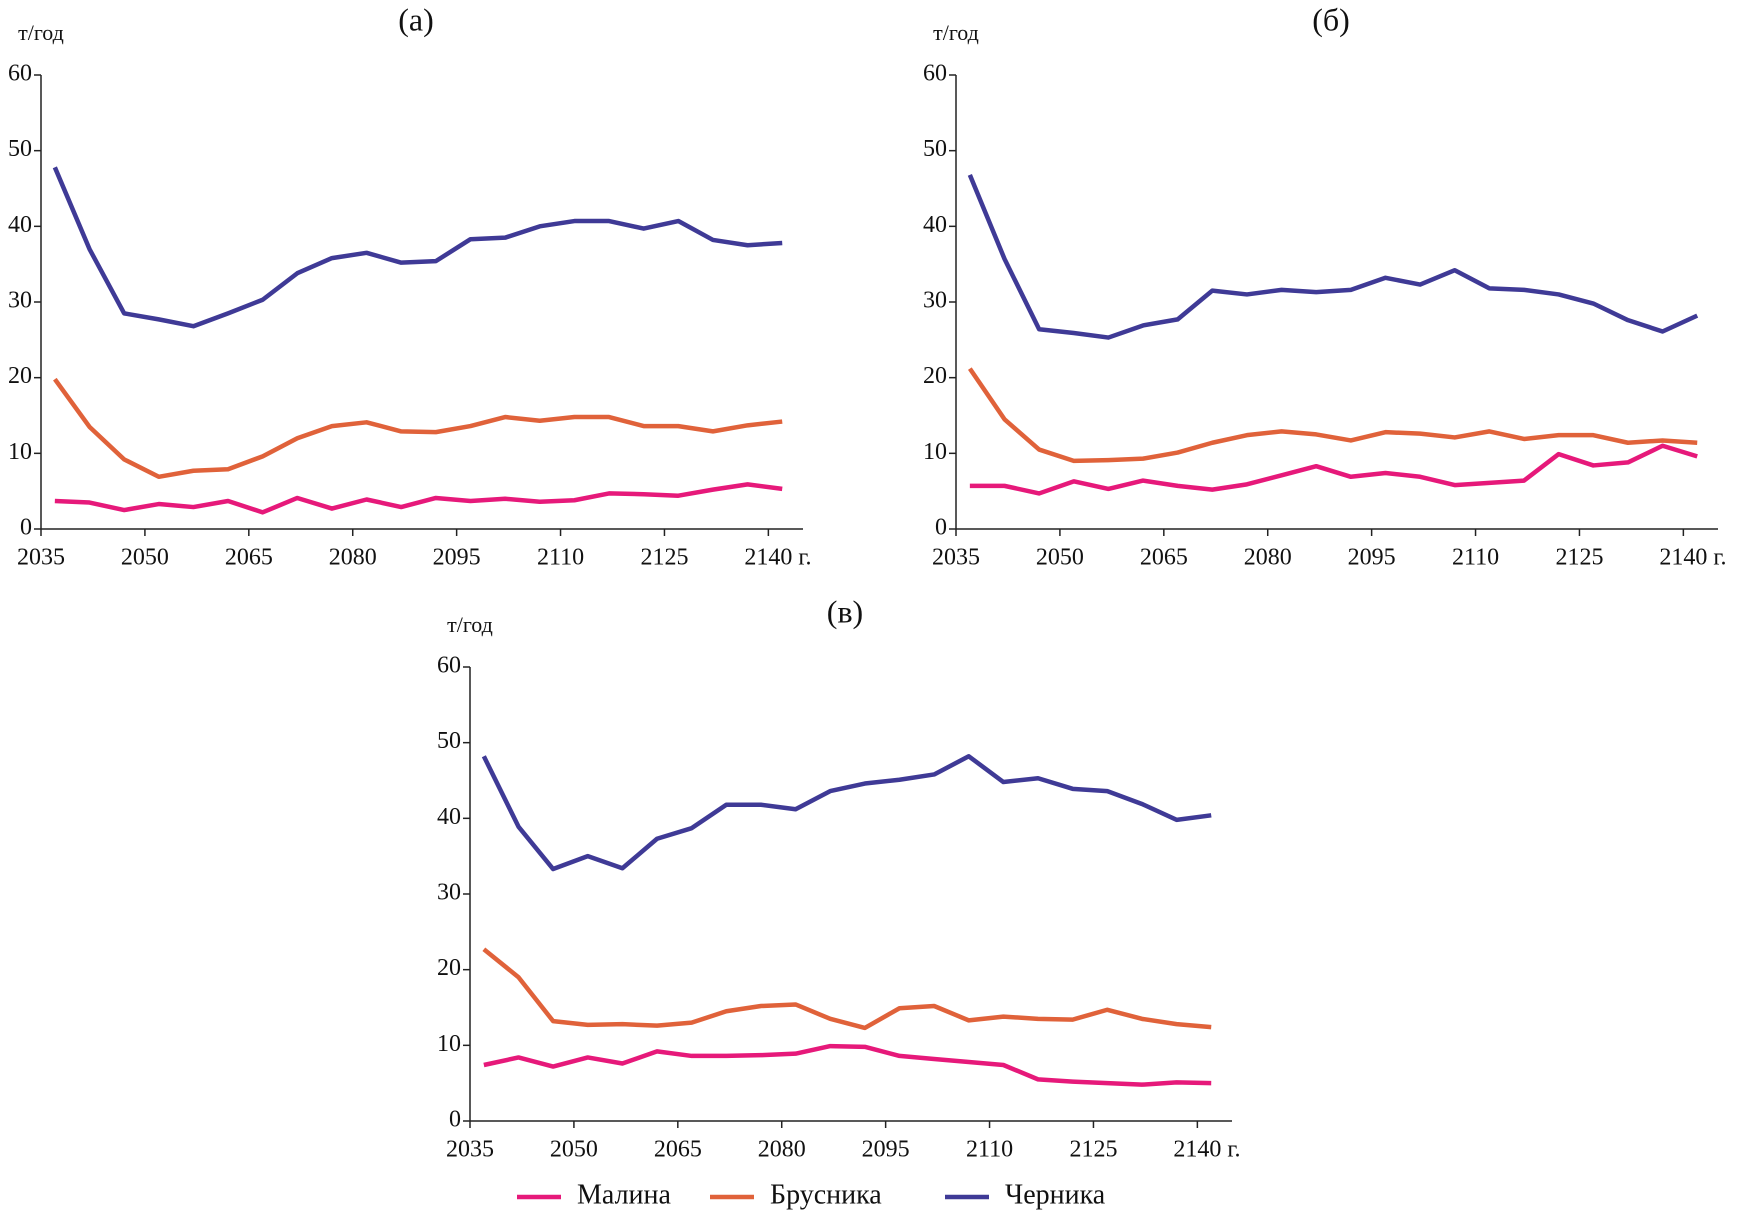 The height and width of the screenshot is (1217, 1739). What do you see at coordinates (624, 1194) in the screenshot?
I see `legend-label: Малина` at bounding box center [624, 1194].